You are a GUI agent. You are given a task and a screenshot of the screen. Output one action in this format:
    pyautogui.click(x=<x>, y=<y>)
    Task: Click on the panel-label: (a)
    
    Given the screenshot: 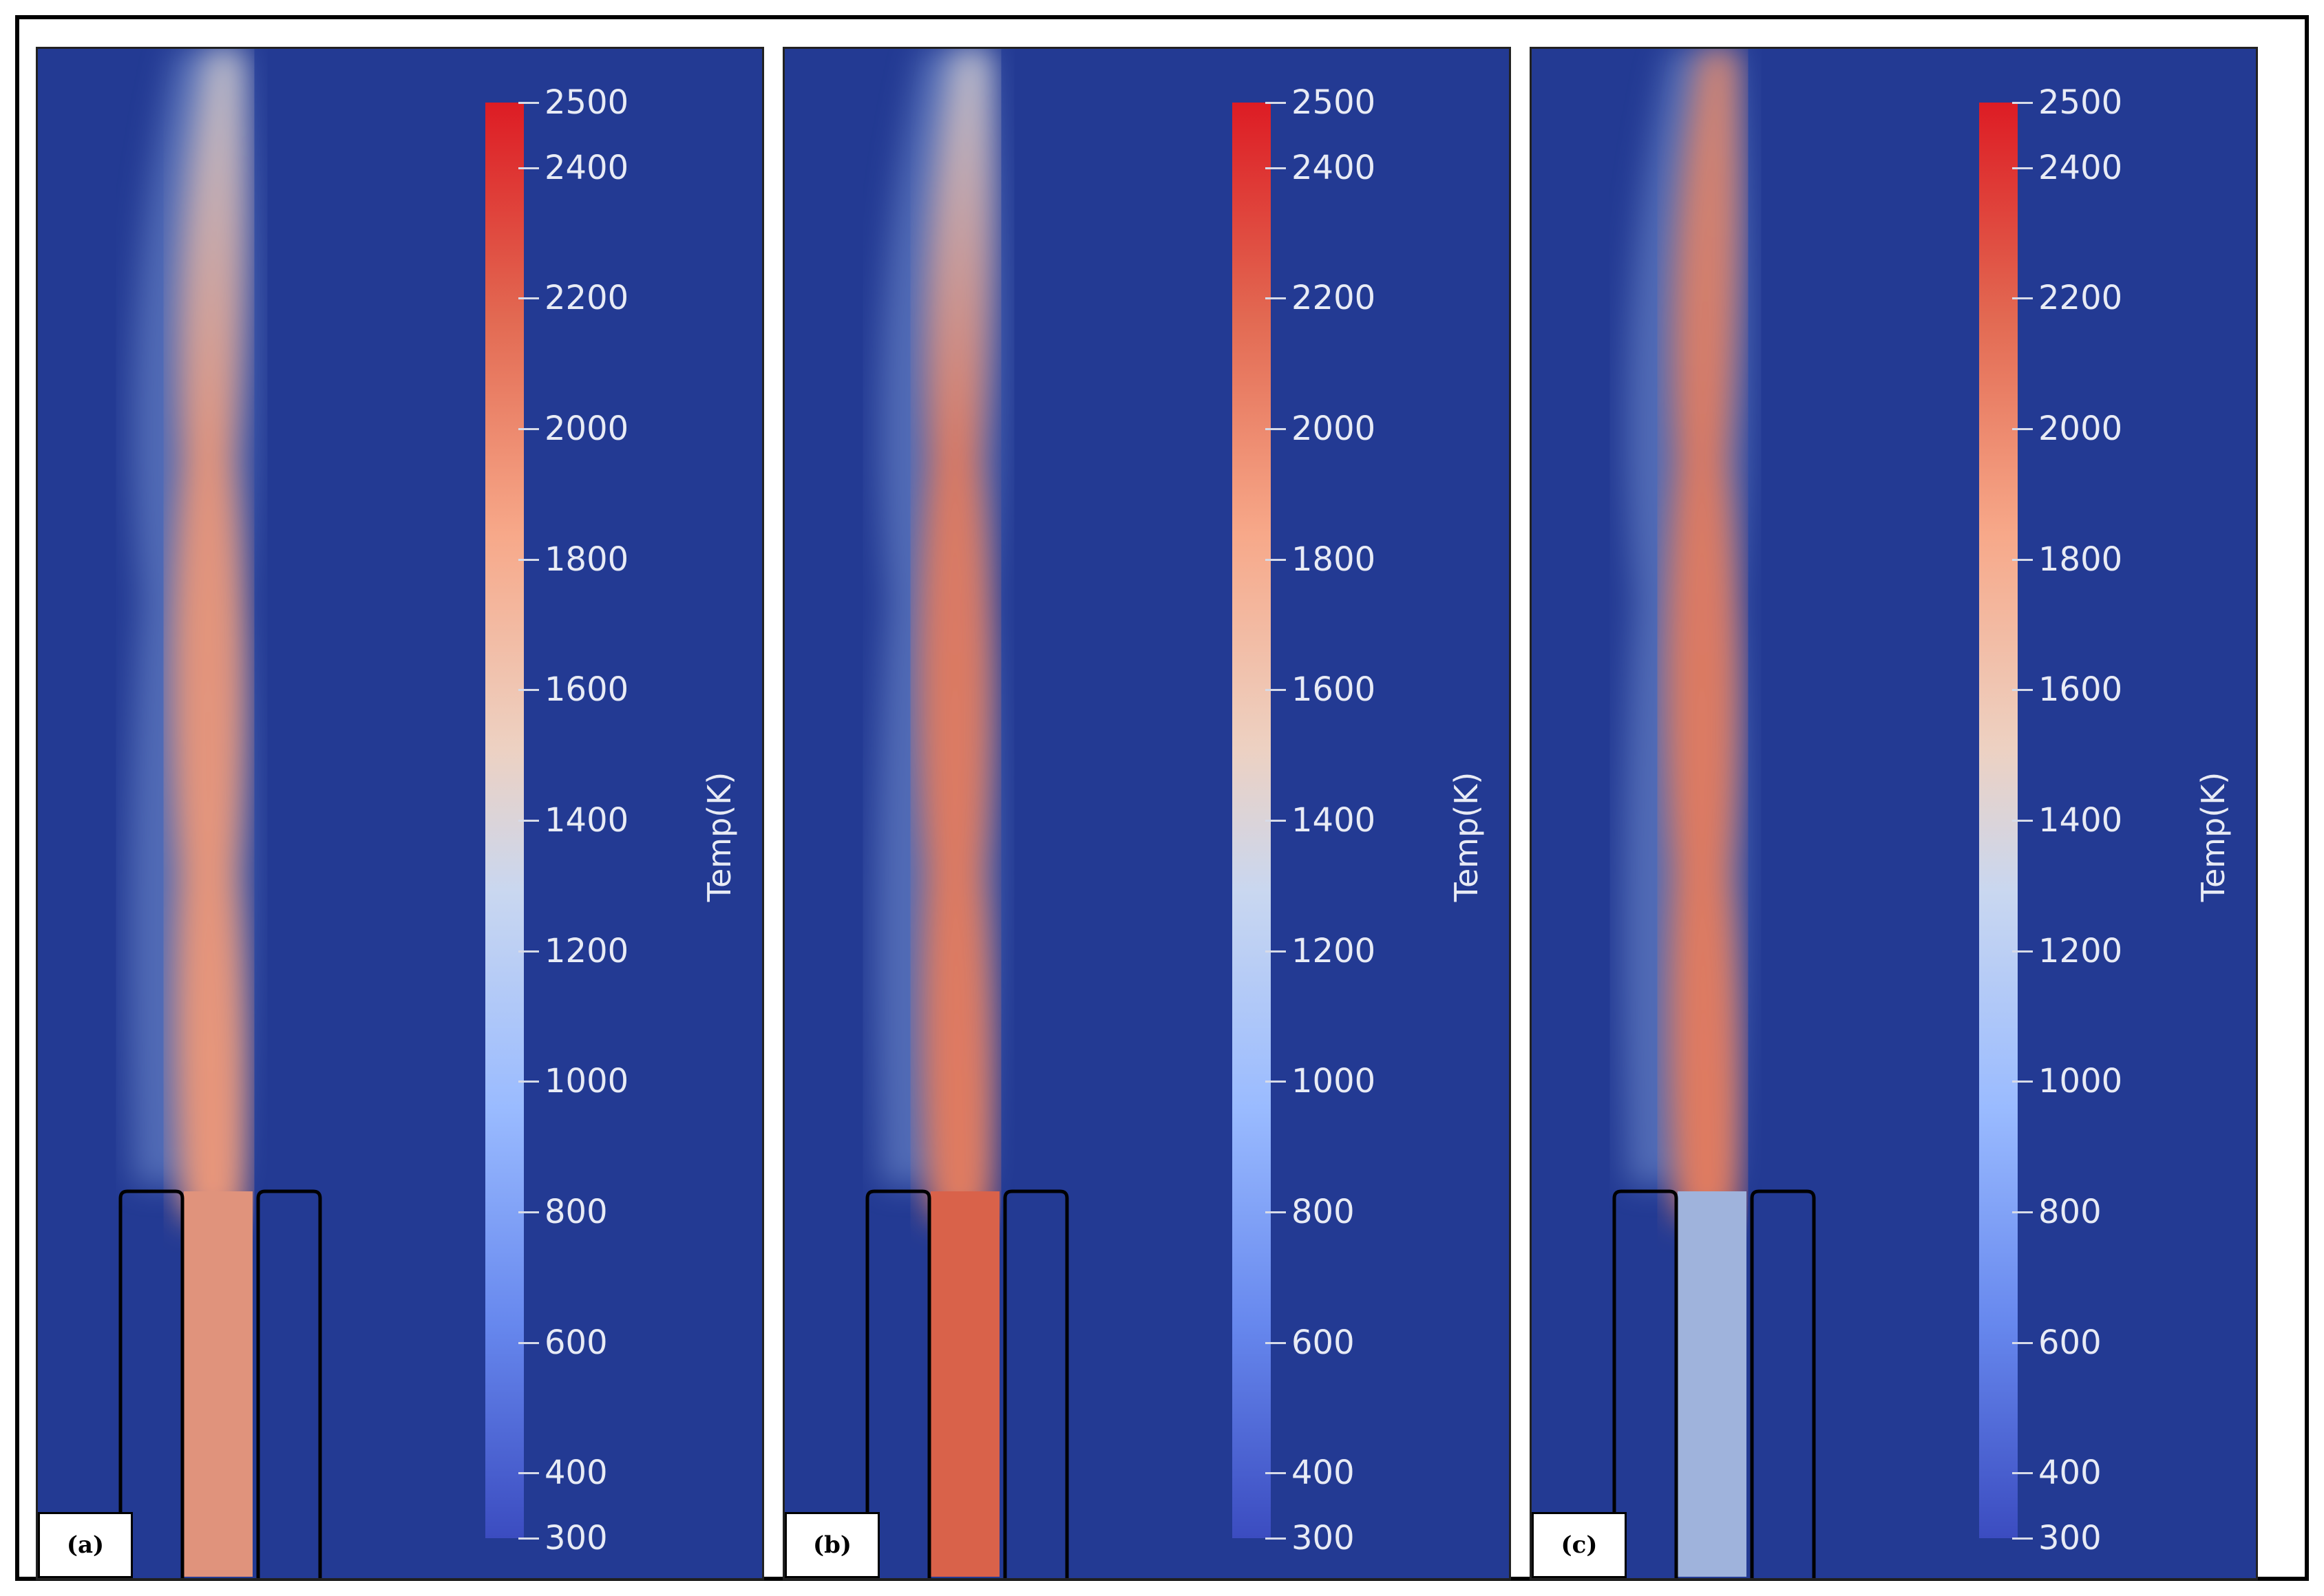 What is the action you would take?
    pyautogui.click(x=86, y=1545)
    